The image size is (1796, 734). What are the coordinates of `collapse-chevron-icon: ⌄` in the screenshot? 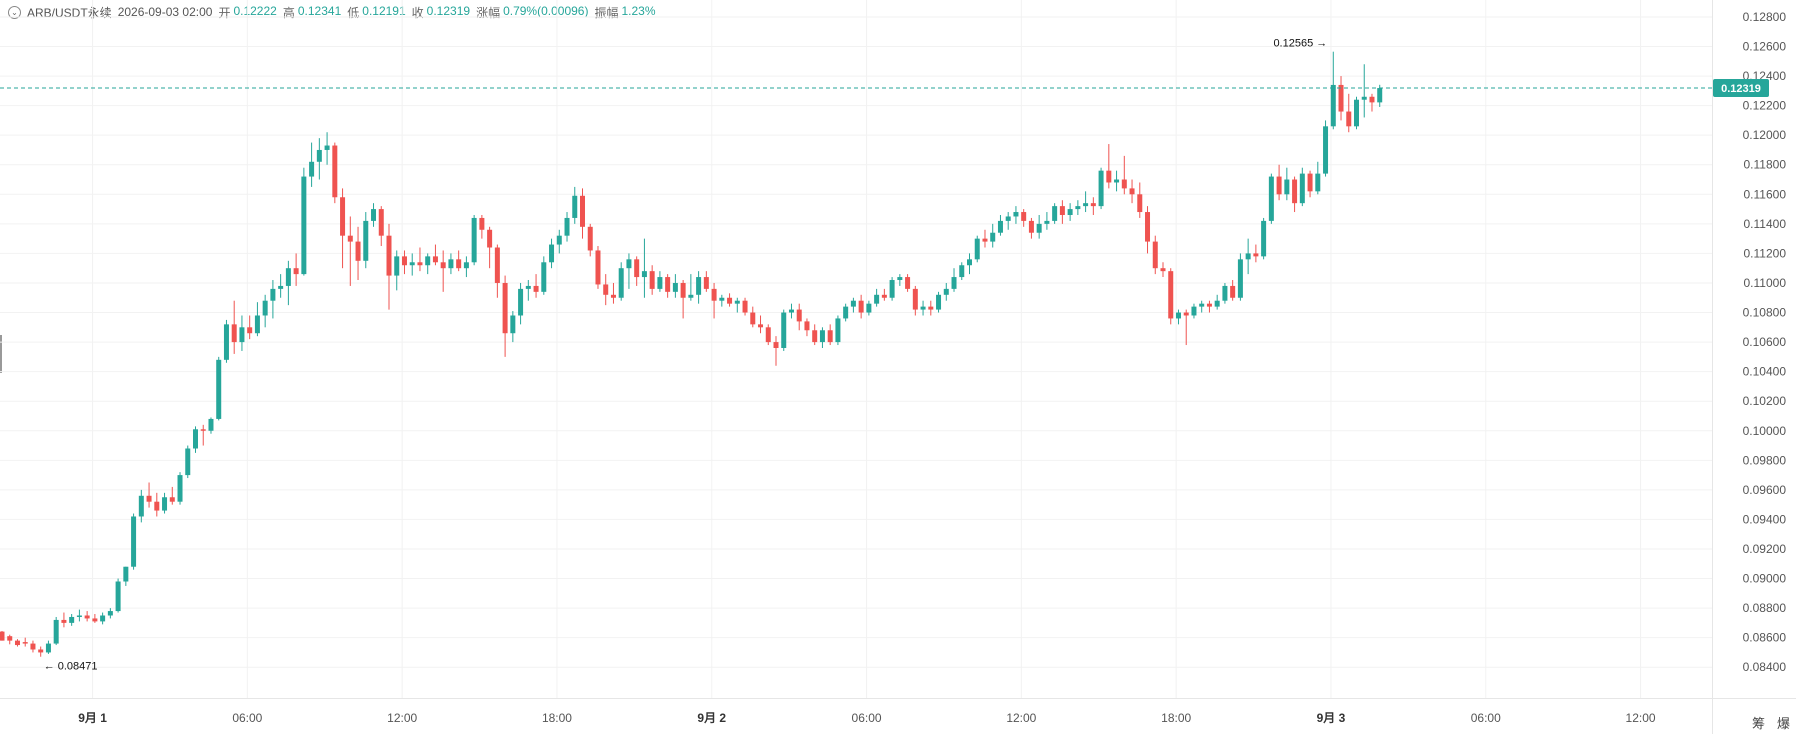 It's located at (14, 12).